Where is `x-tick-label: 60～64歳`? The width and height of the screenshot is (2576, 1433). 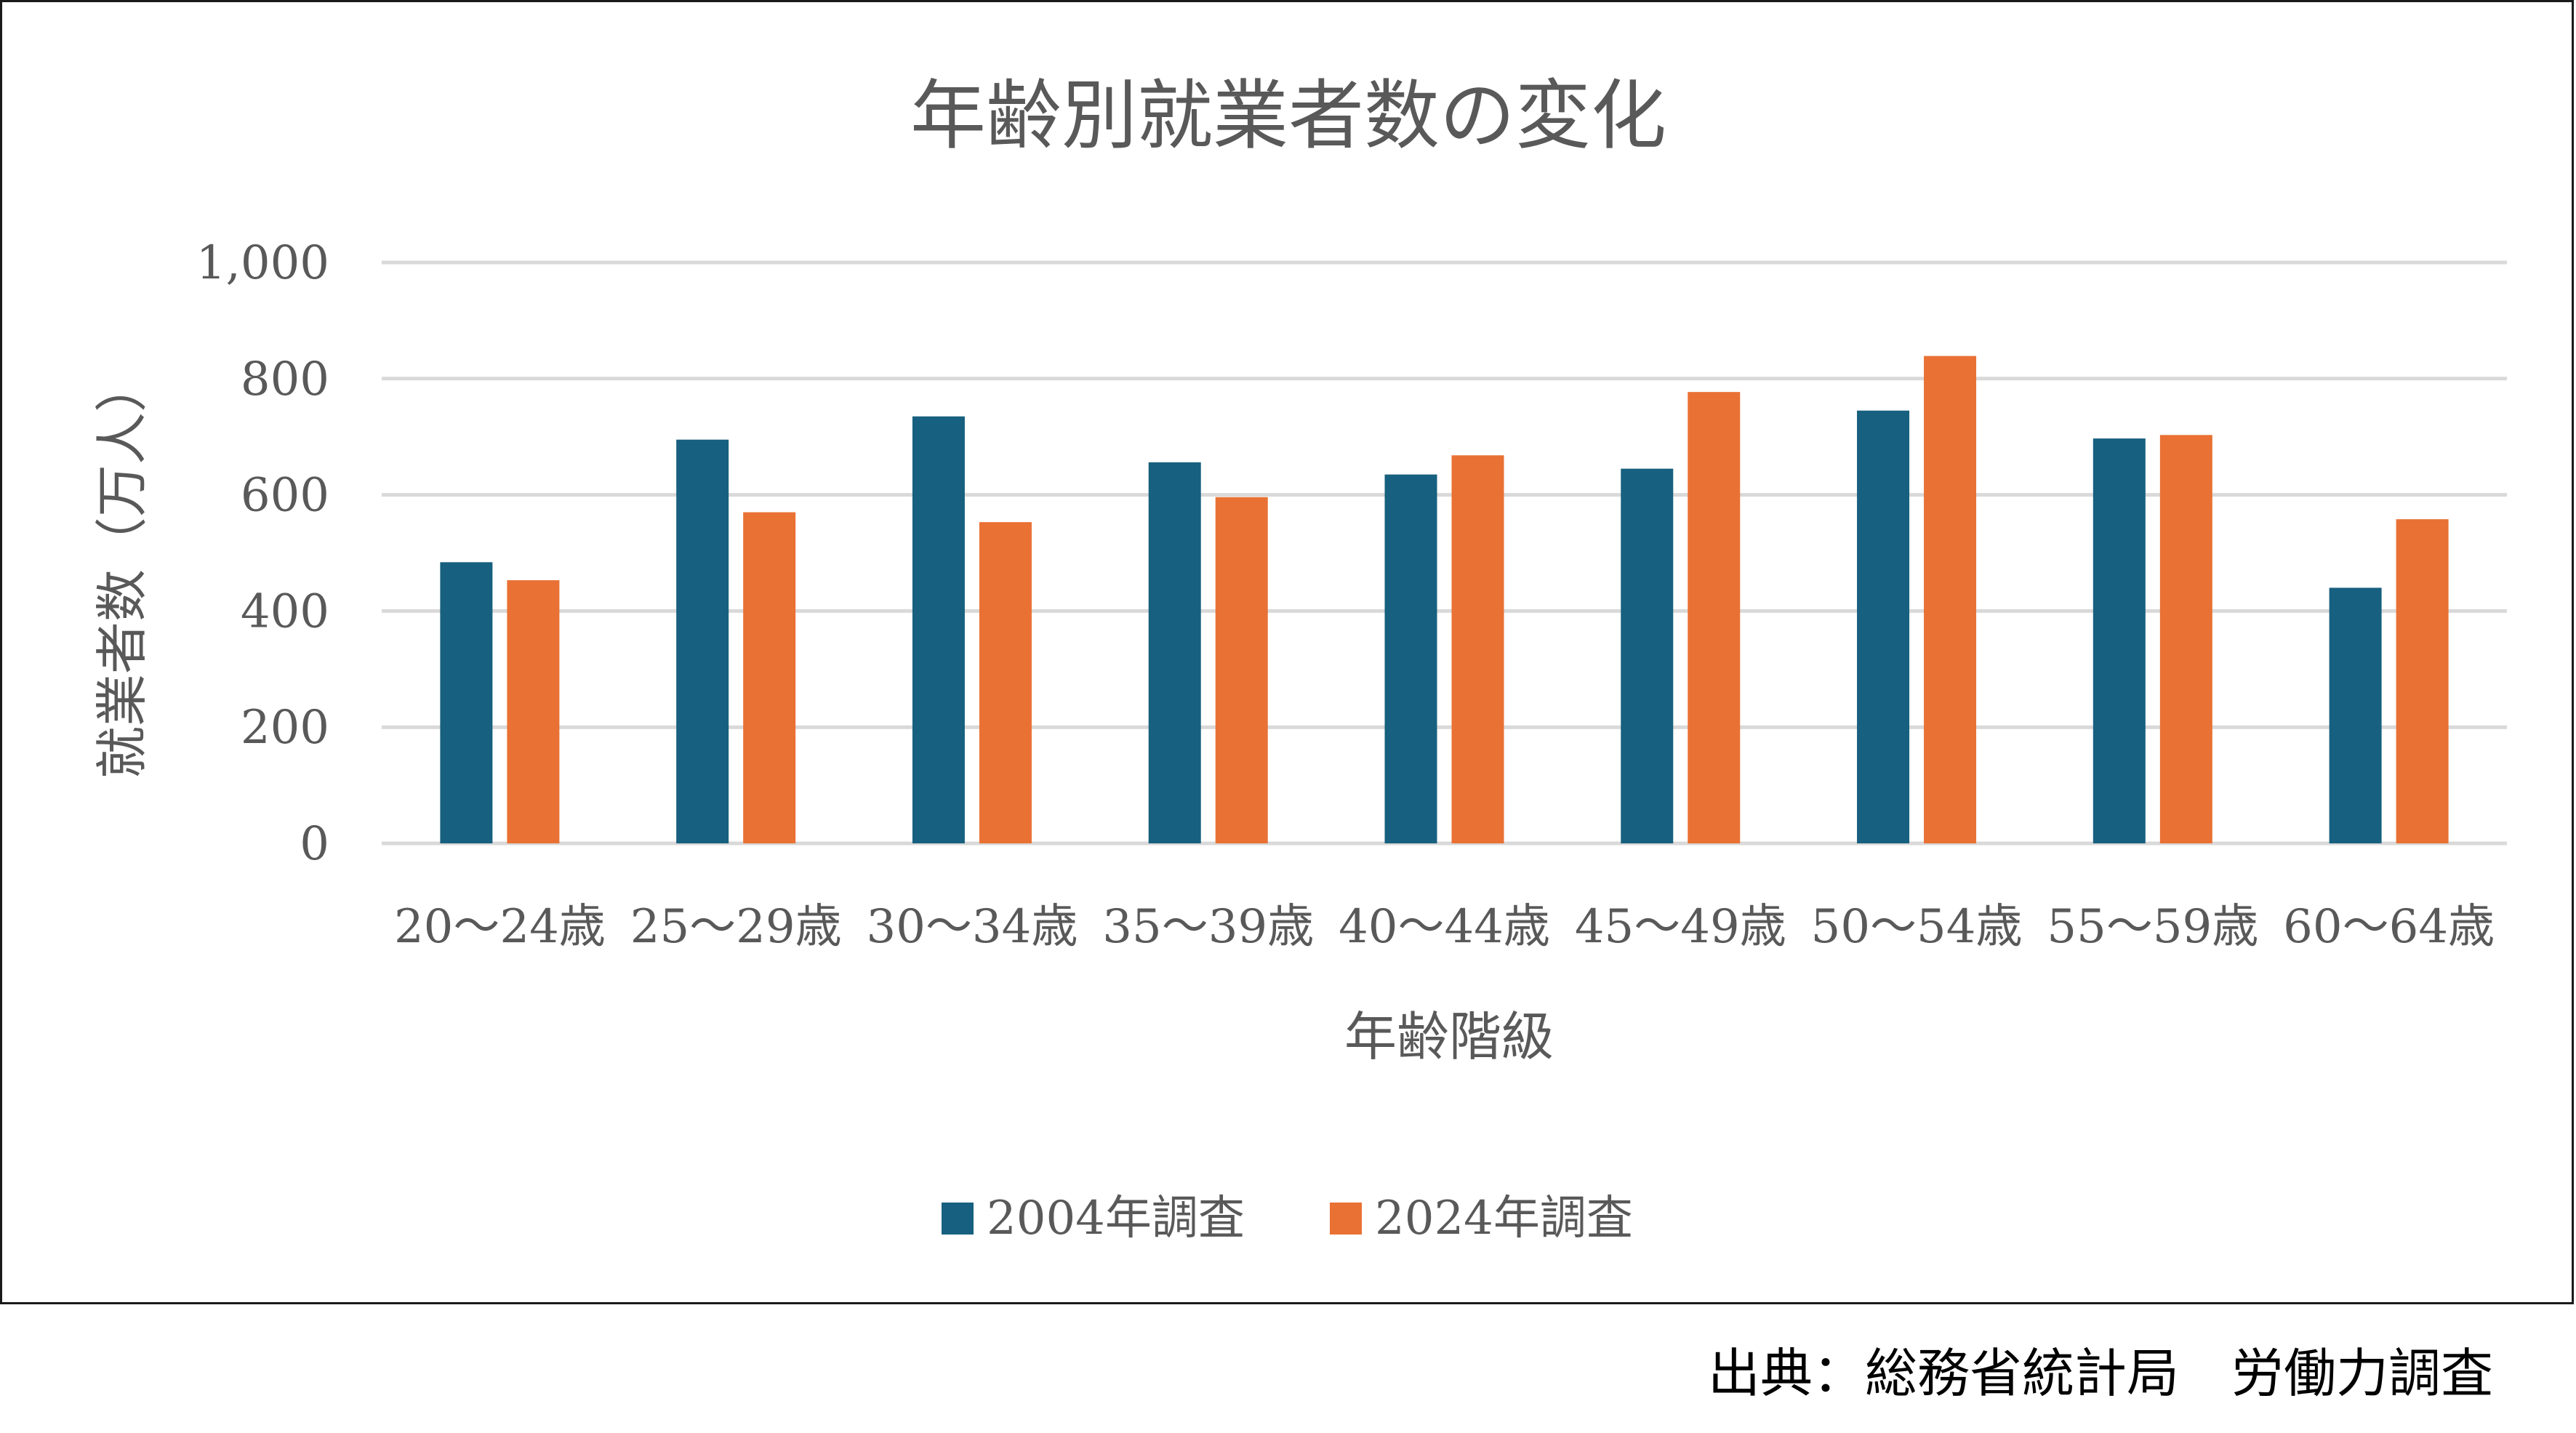 x-tick-label: 60～64歳 is located at coordinates (2389, 927).